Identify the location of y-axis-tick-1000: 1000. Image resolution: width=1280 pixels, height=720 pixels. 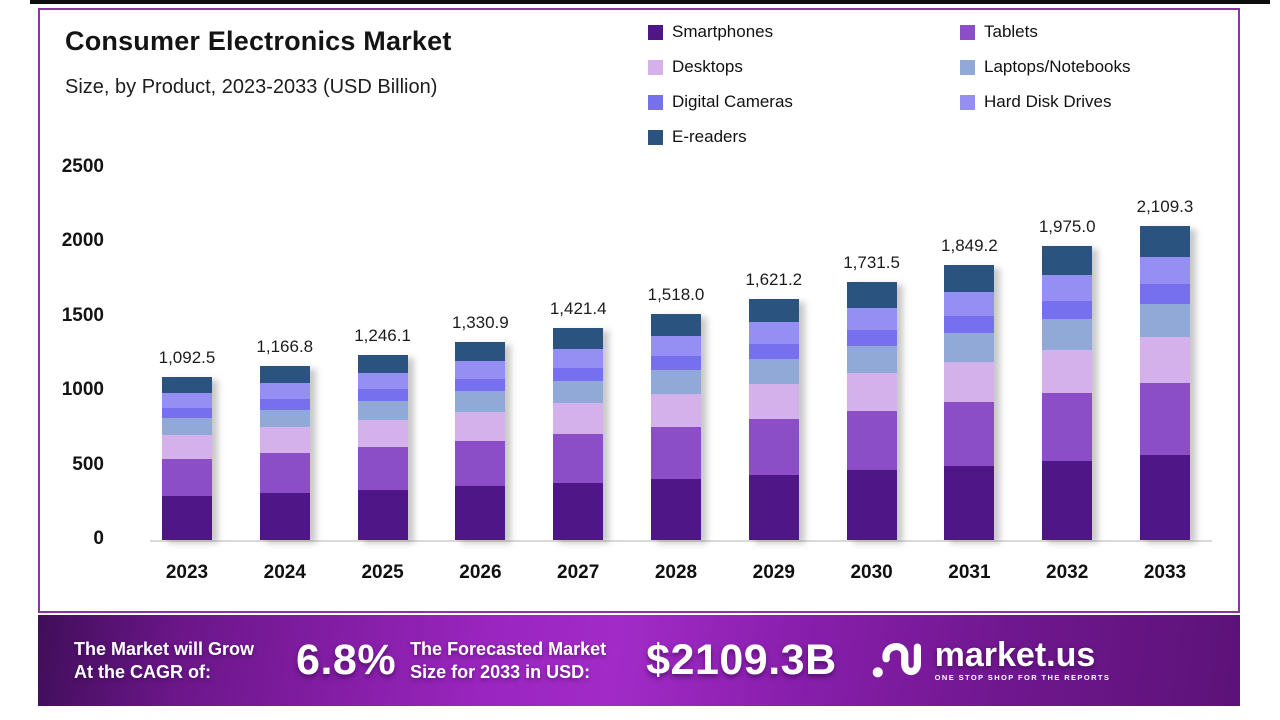
(82, 390).